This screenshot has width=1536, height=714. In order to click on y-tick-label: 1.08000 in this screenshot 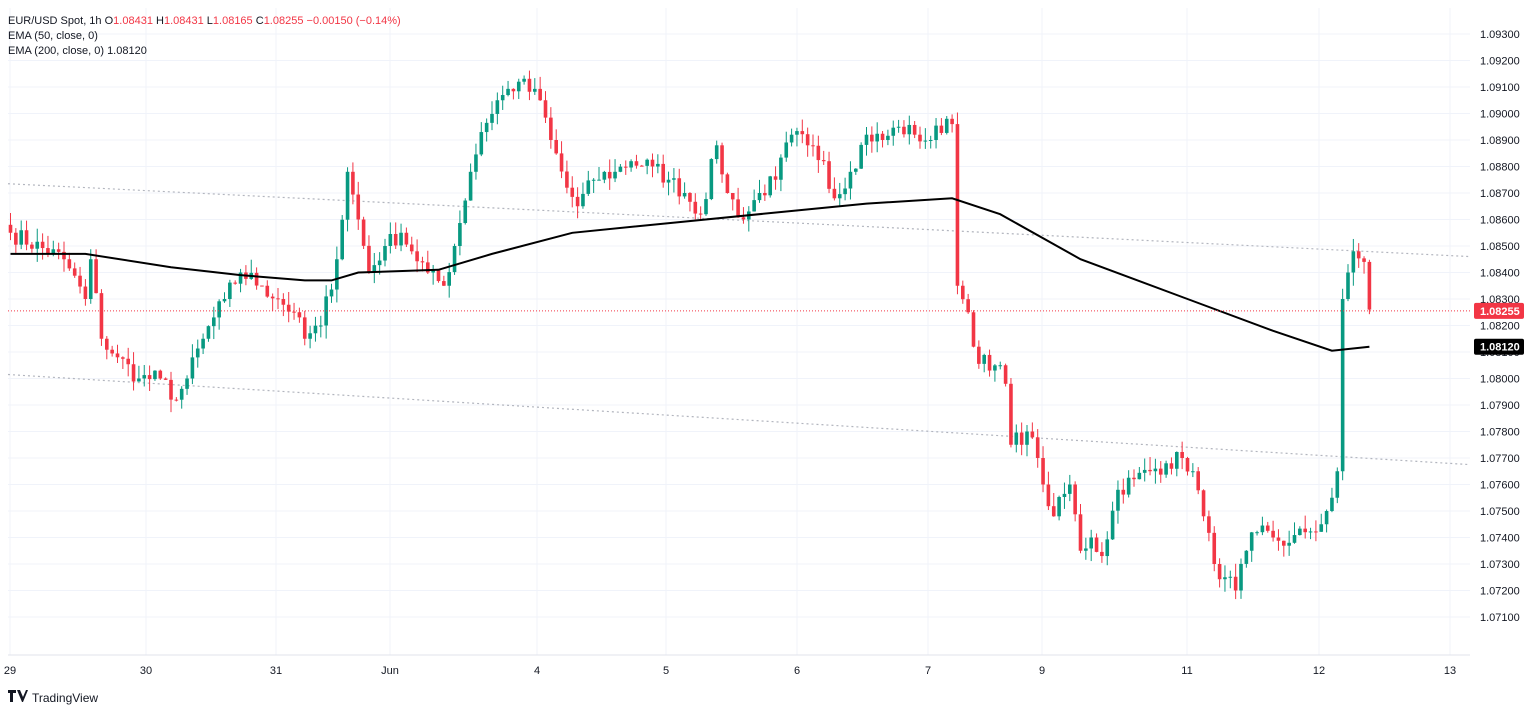, I will do `click(1500, 380)`.